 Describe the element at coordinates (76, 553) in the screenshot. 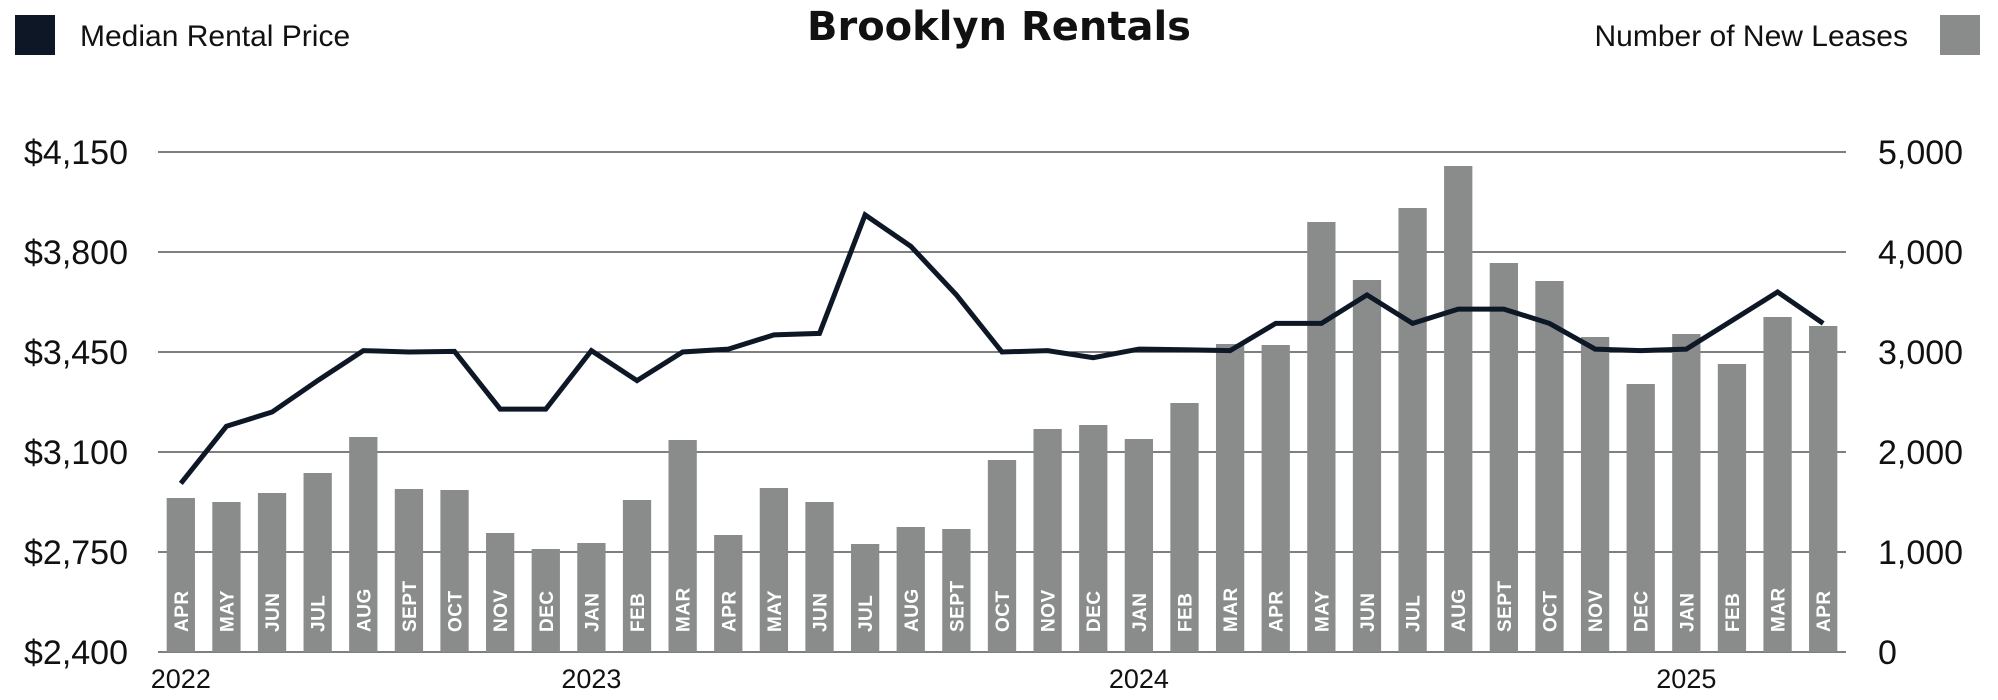

I see `left-tick-label: $2,750` at that location.